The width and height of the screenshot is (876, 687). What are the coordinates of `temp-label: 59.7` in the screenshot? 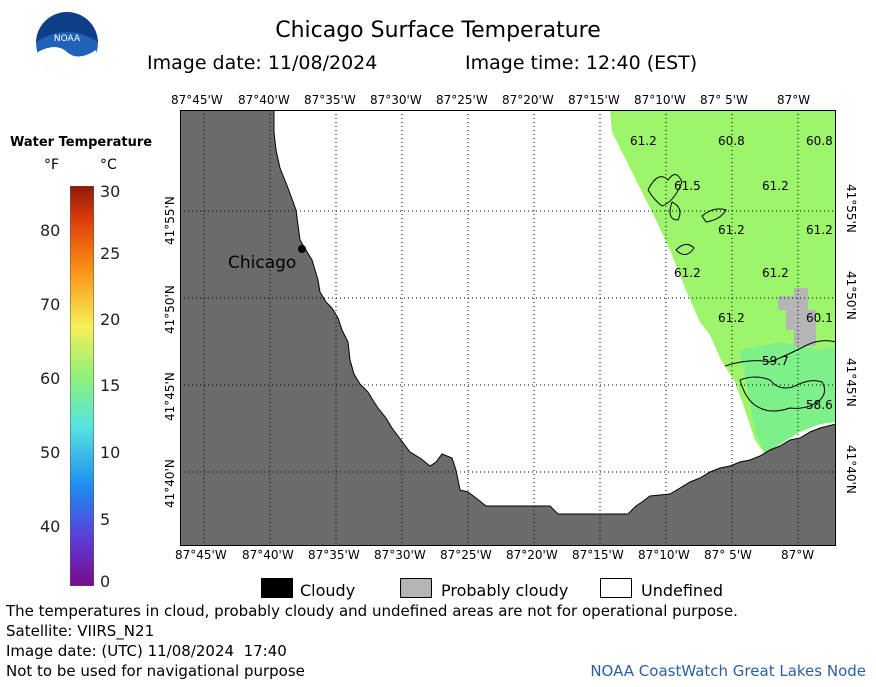 It's located at (775, 361).